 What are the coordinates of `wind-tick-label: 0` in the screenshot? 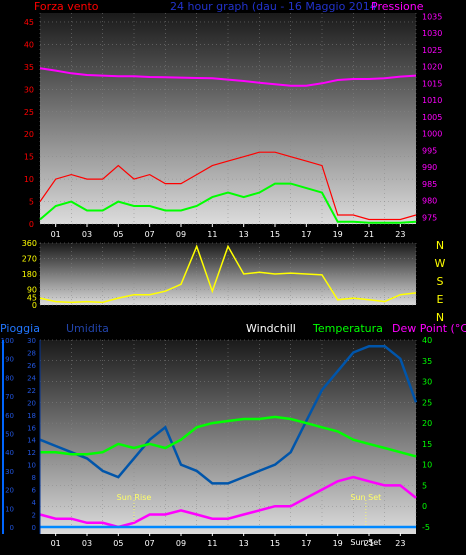 It's located at (31, 224).